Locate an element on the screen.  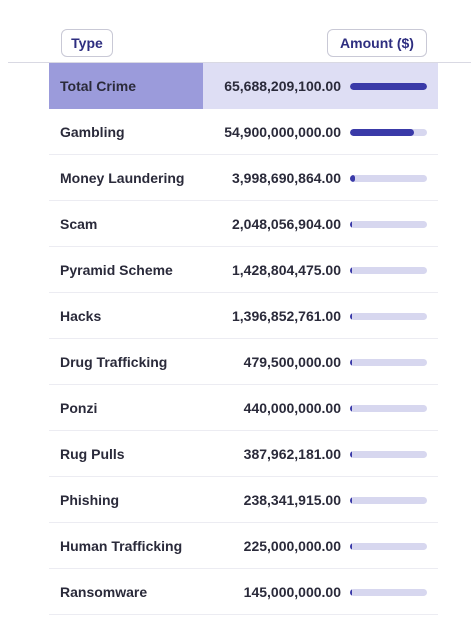
type-cell: Scam is located at coordinates (79, 223).